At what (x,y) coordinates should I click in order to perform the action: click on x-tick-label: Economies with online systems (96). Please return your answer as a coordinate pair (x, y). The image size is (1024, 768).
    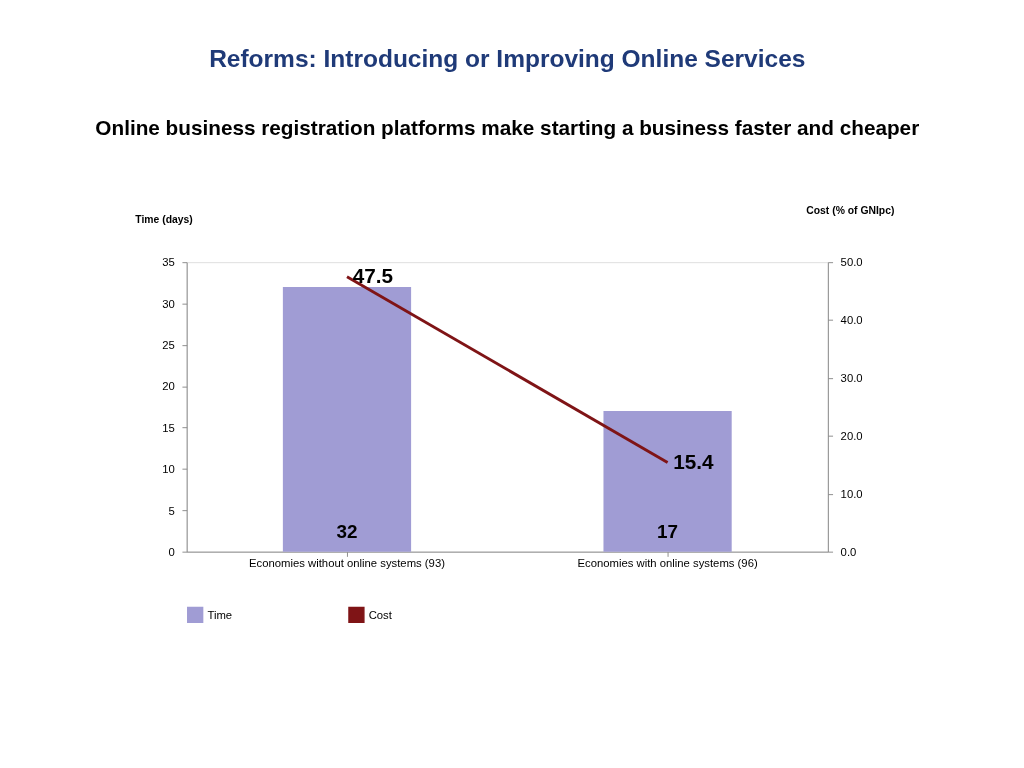
    Looking at the image, I should click on (667, 563).